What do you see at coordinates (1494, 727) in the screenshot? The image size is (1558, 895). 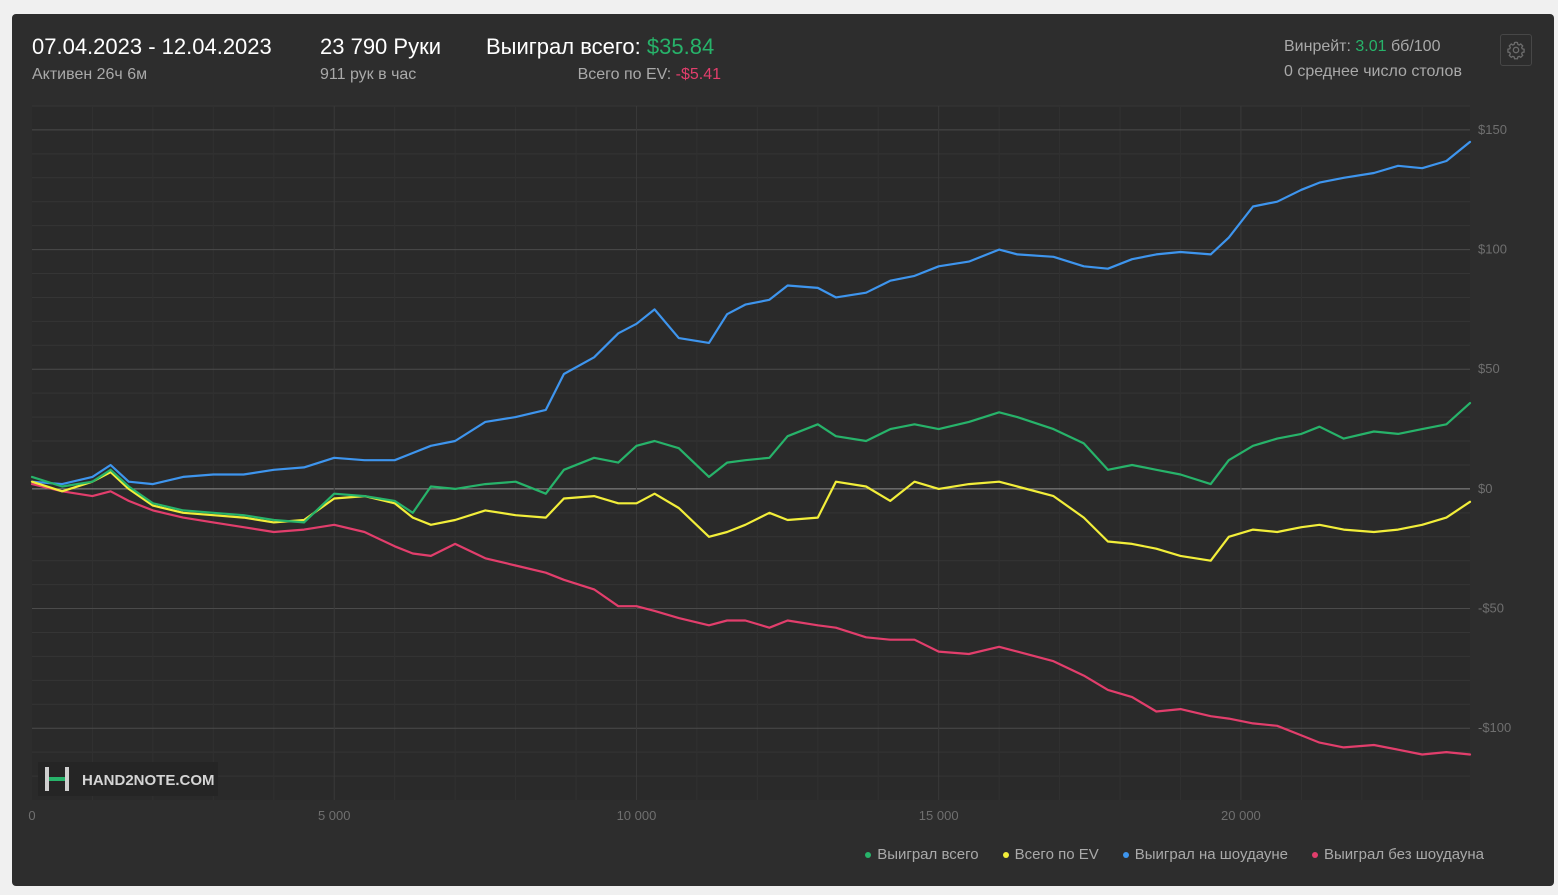 I see `y-tick-label: -$100` at bounding box center [1494, 727].